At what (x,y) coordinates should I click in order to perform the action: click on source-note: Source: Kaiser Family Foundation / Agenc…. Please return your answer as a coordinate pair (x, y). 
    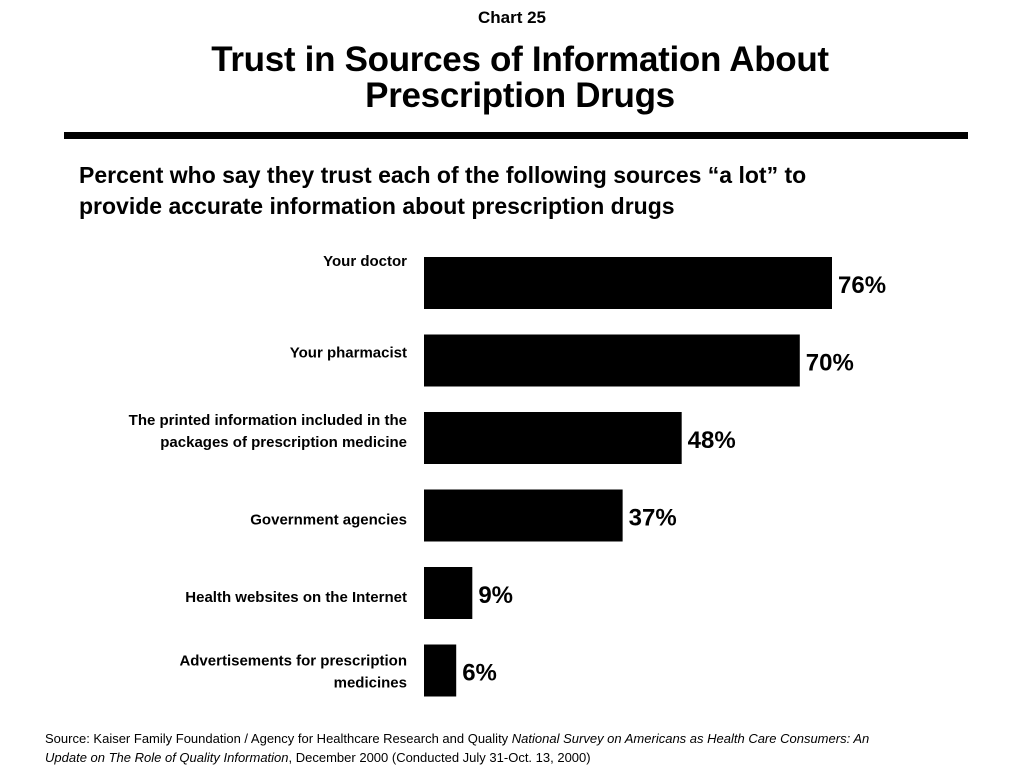
    Looking at the image, I should click on (525, 748).